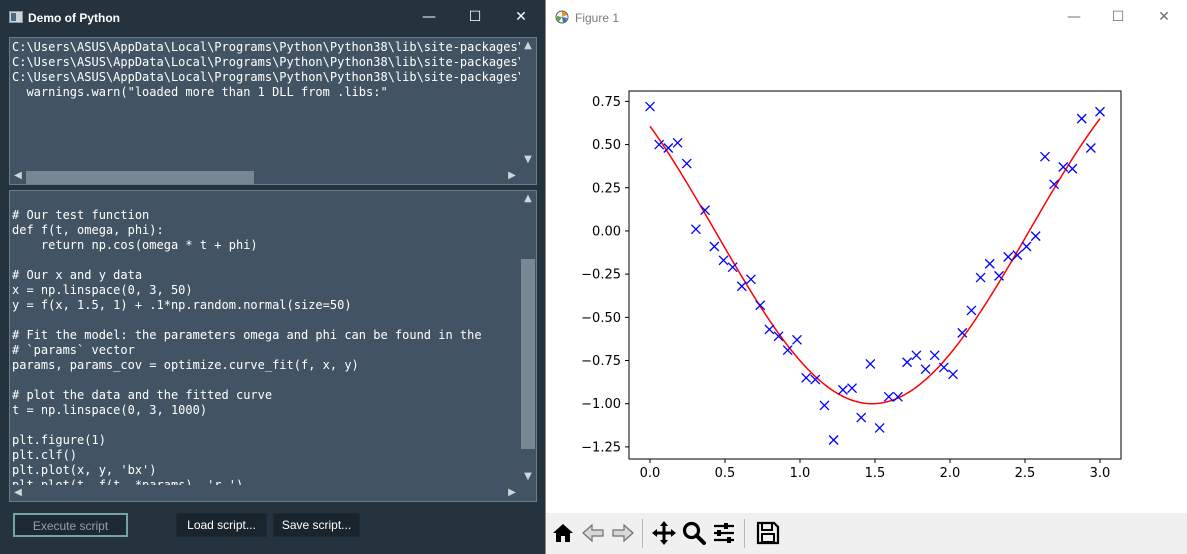 The image size is (1187, 554). What do you see at coordinates (70, 525) in the screenshot?
I see `execute-script-button: Execute script` at bounding box center [70, 525].